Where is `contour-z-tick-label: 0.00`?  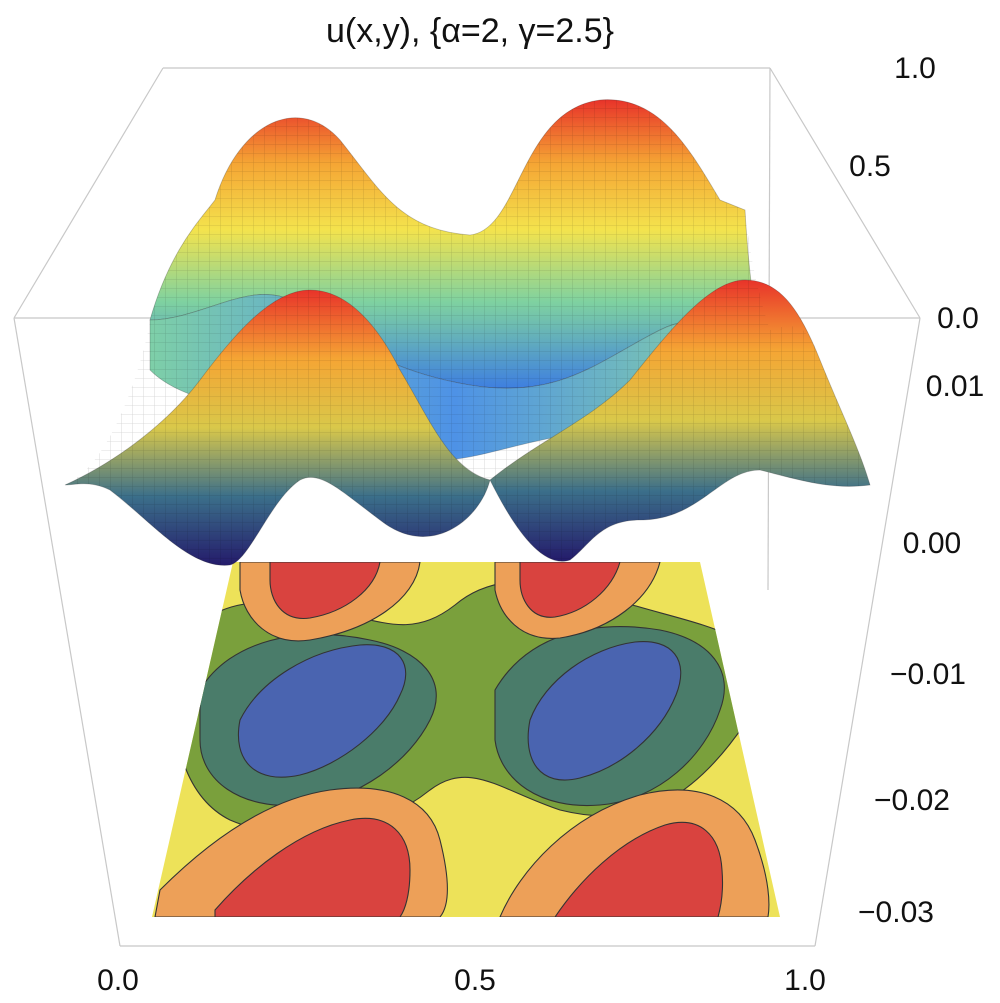
contour-z-tick-label: 0.00 is located at coordinates (932, 543).